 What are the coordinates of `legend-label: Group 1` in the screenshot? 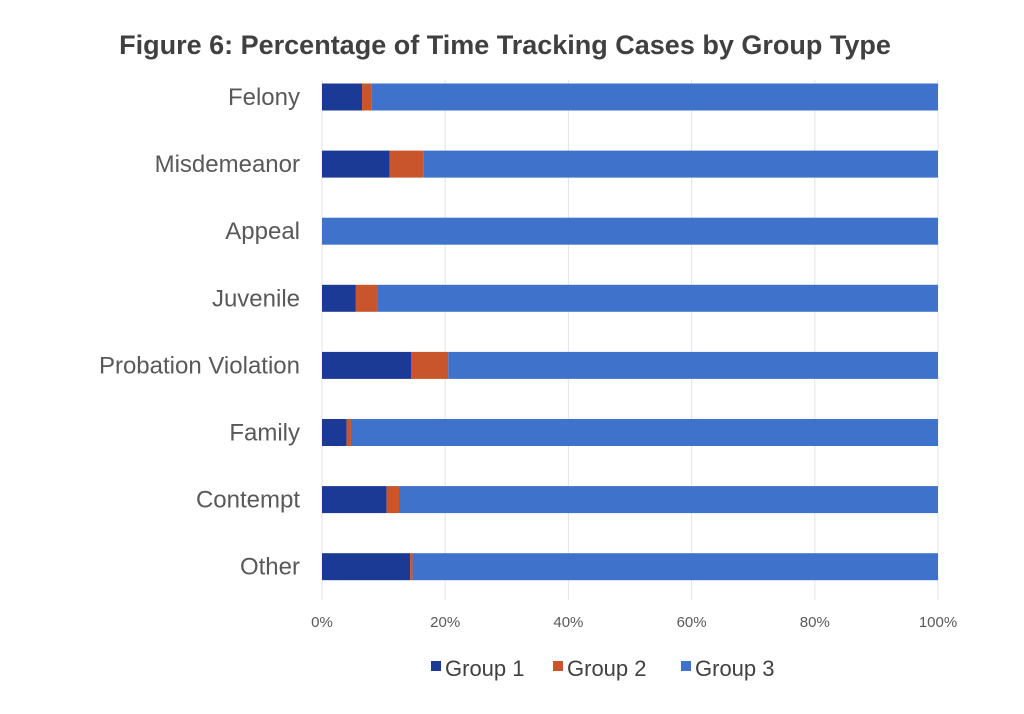 It's located at (485, 668).